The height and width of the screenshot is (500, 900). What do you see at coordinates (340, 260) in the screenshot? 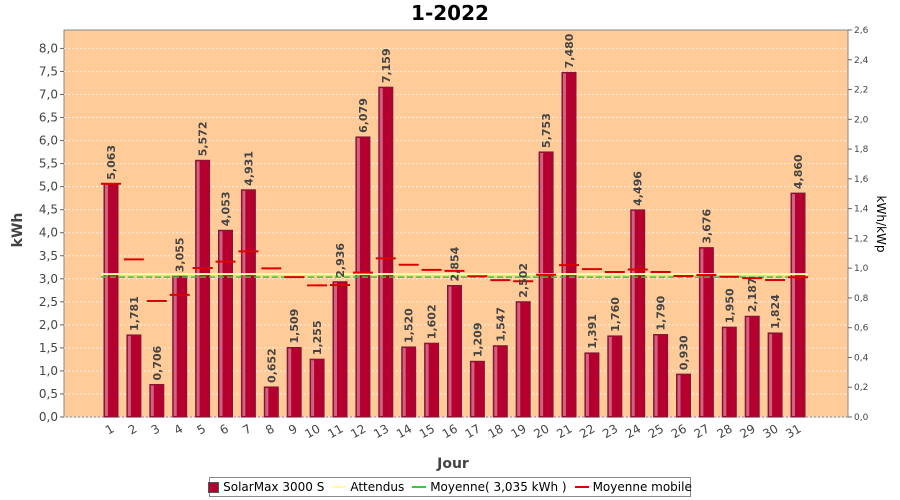
I see `data-label: 2,936` at bounding box center [340, 260].